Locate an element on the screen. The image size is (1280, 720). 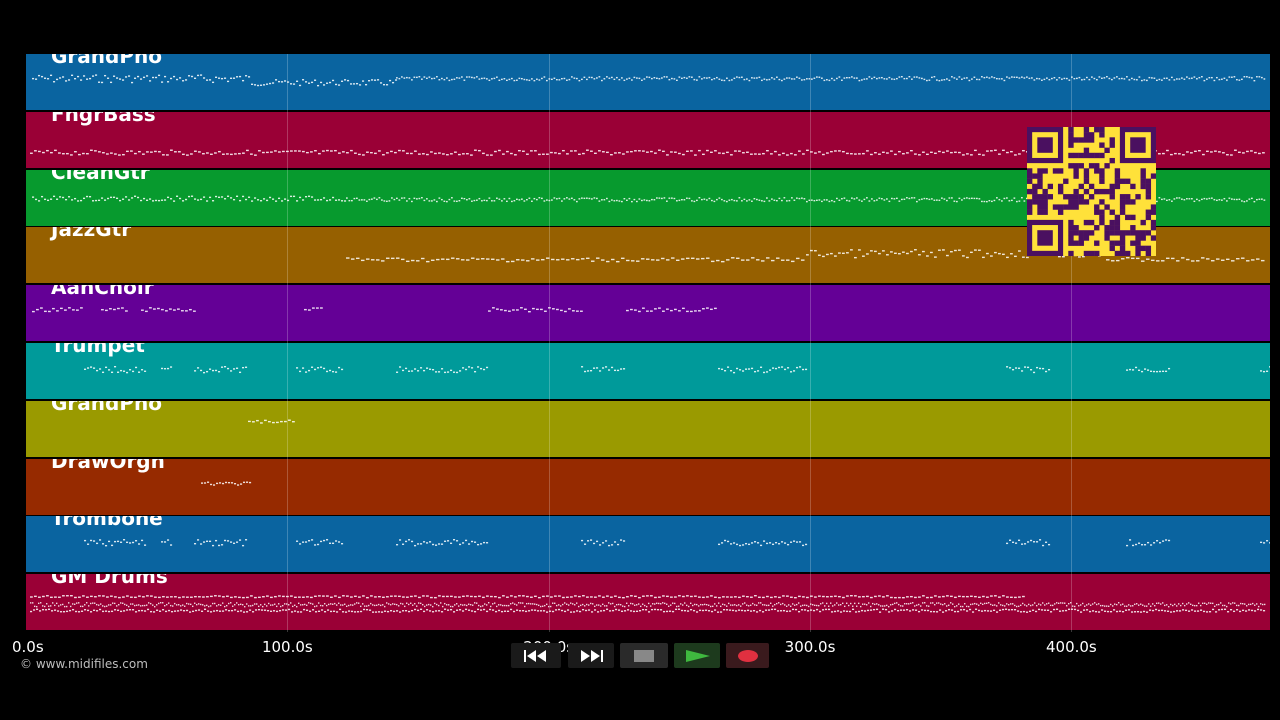
track-lane: DrawOrgn is located at coordinates (648, 487).